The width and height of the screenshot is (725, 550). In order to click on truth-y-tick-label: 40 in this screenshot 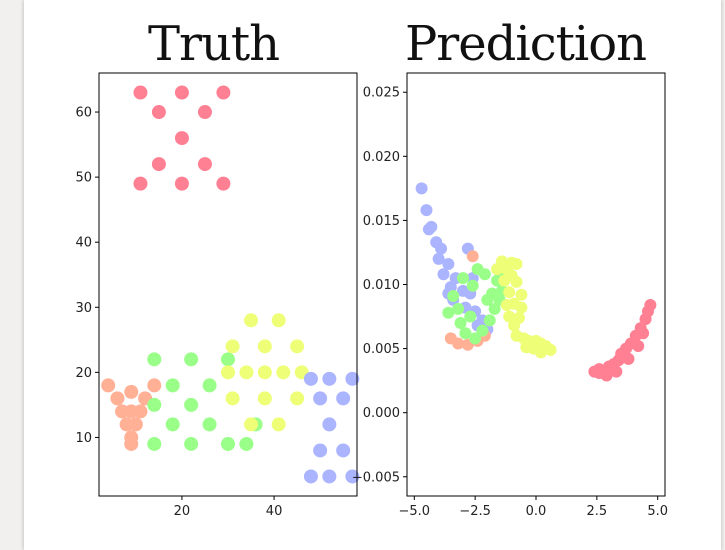, I will do `click(83, 243)`.